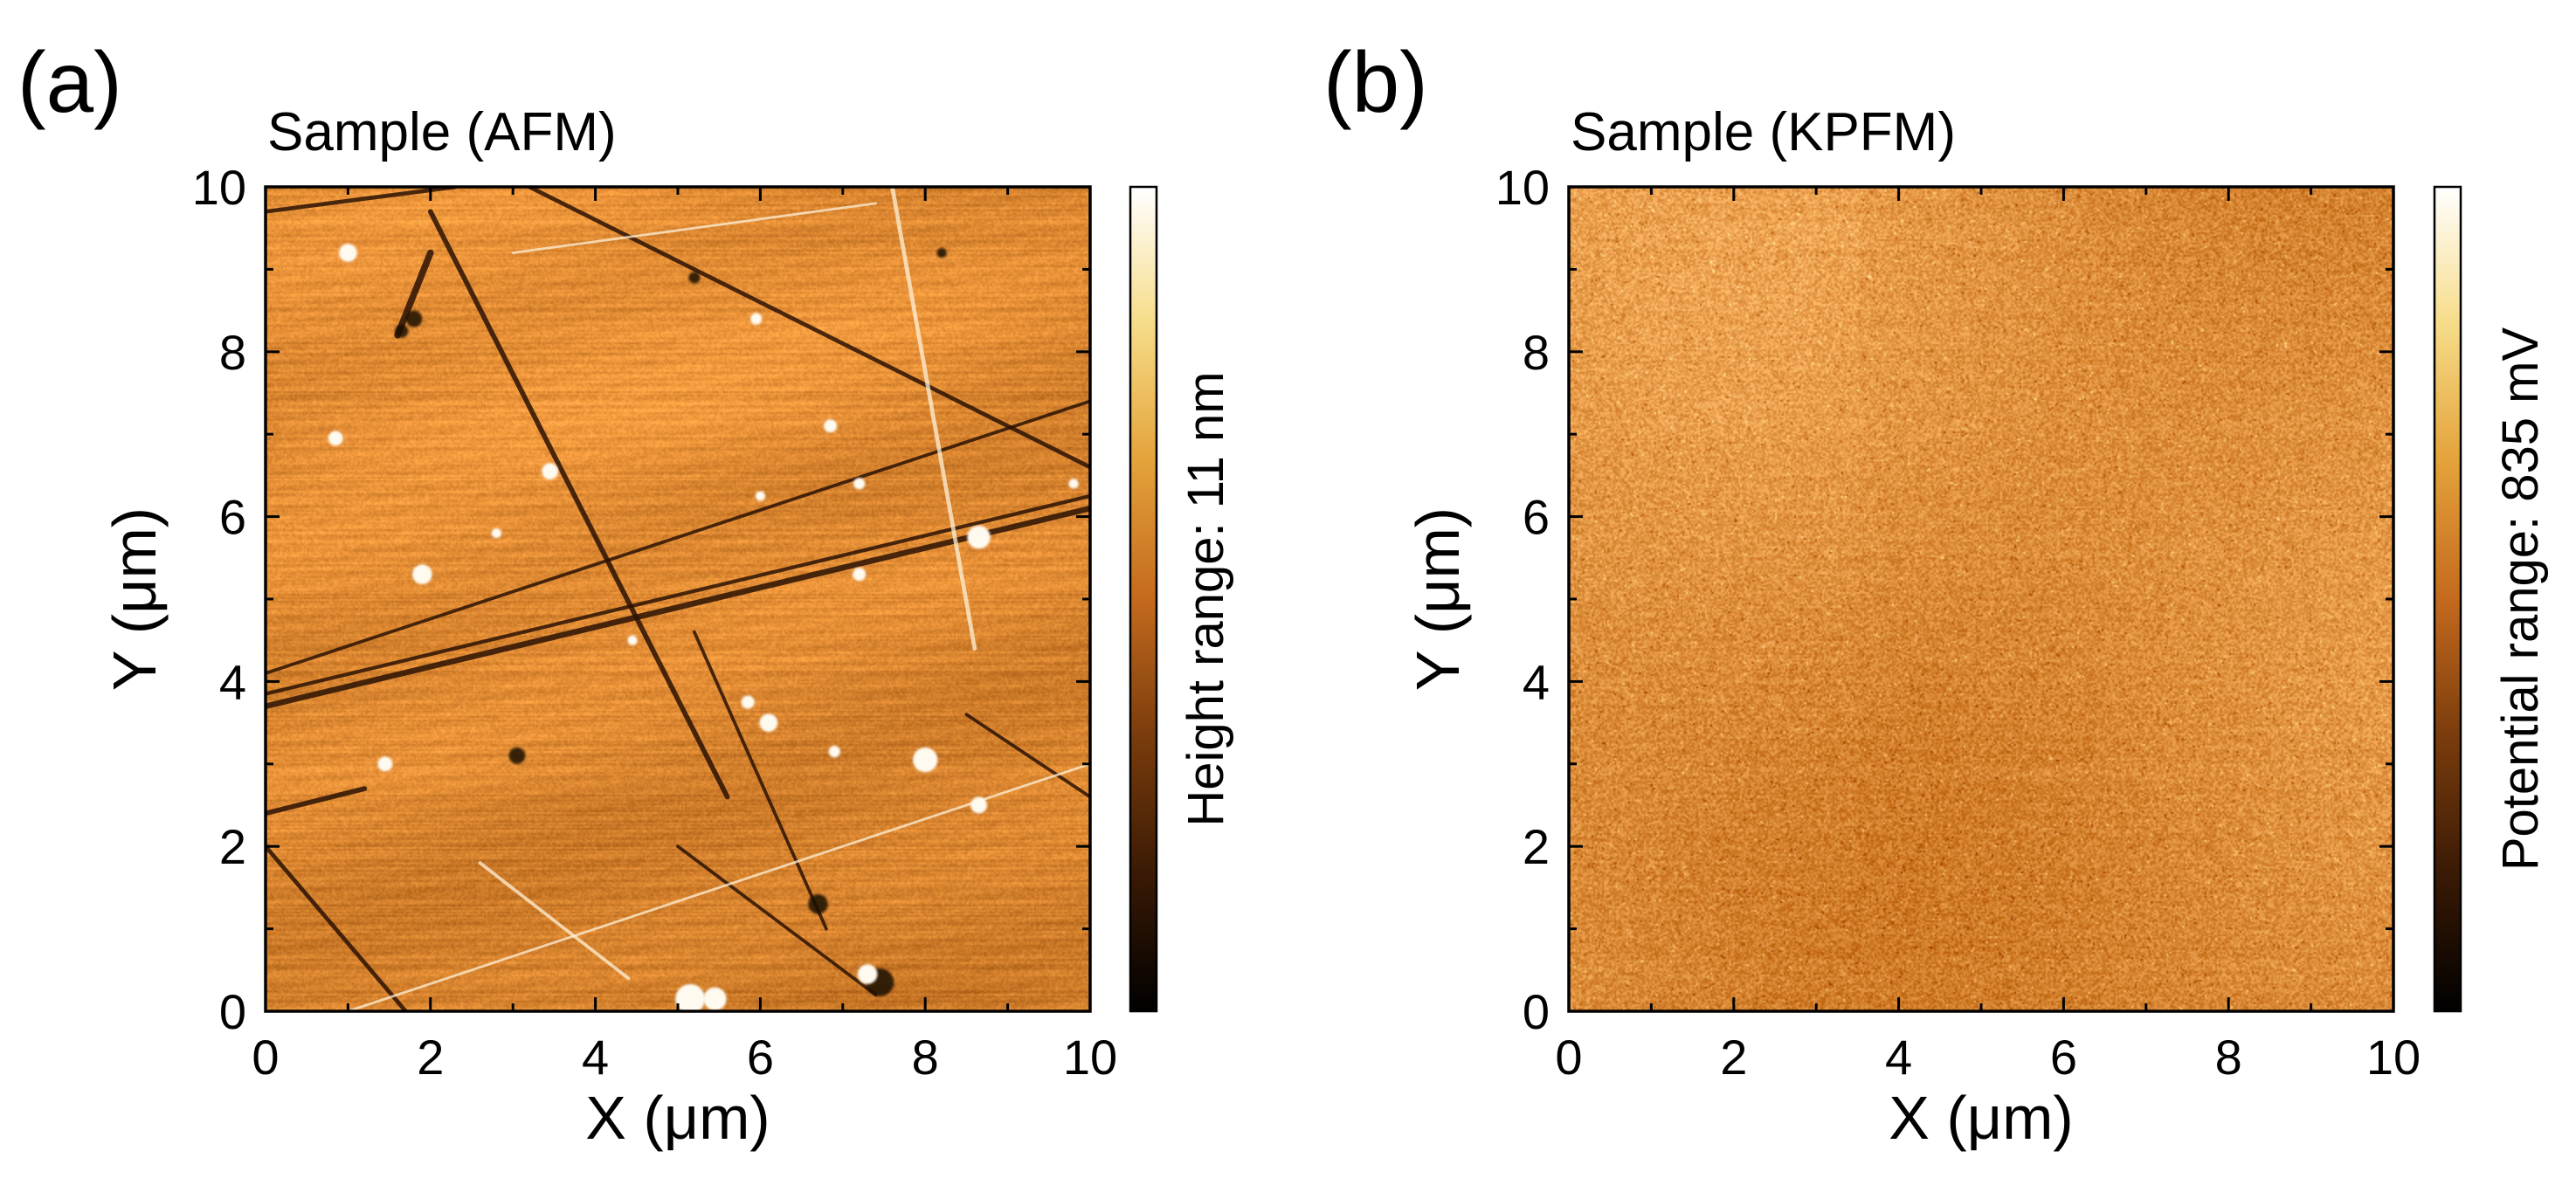  What do you see at coordinates (2520, 599) in the screenshot?
I see `colorbar-label: Potential range: 835 mV` at bounding box center [2520, 599].